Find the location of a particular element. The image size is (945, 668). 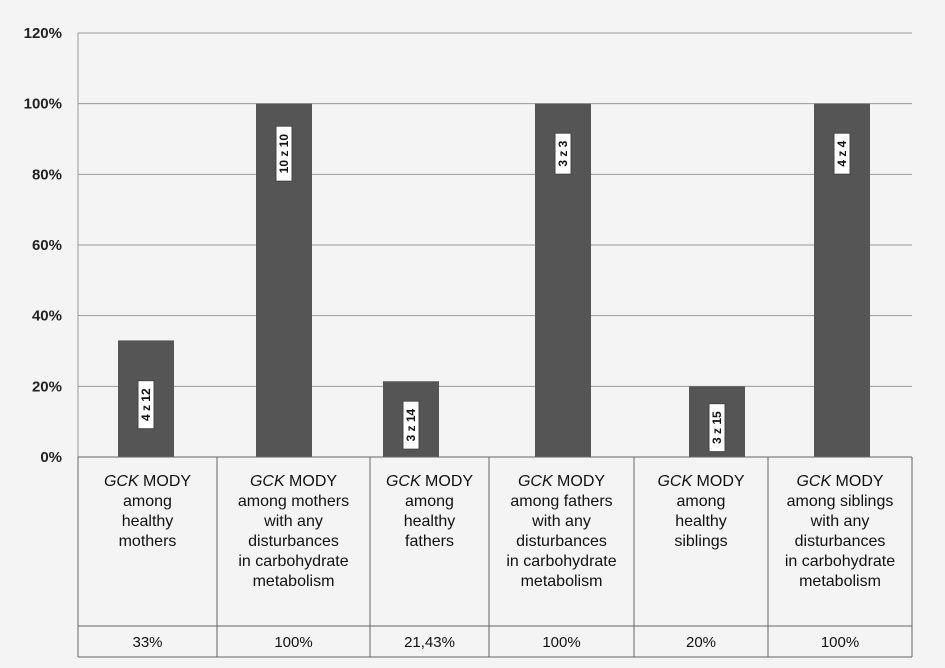

bar-count-label: 3 z 15 is located at coordinates (717, 428).